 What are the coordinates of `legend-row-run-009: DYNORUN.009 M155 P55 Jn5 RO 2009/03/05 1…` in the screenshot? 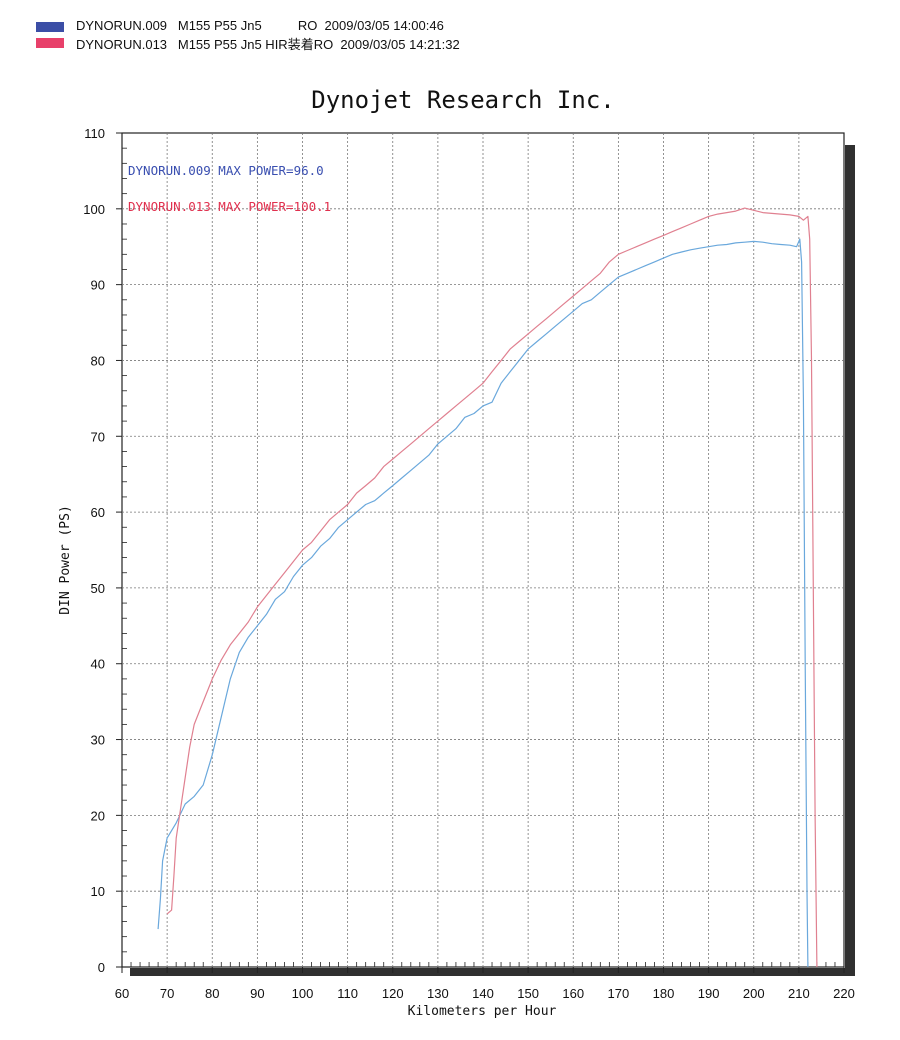 It's located at (240, 26).